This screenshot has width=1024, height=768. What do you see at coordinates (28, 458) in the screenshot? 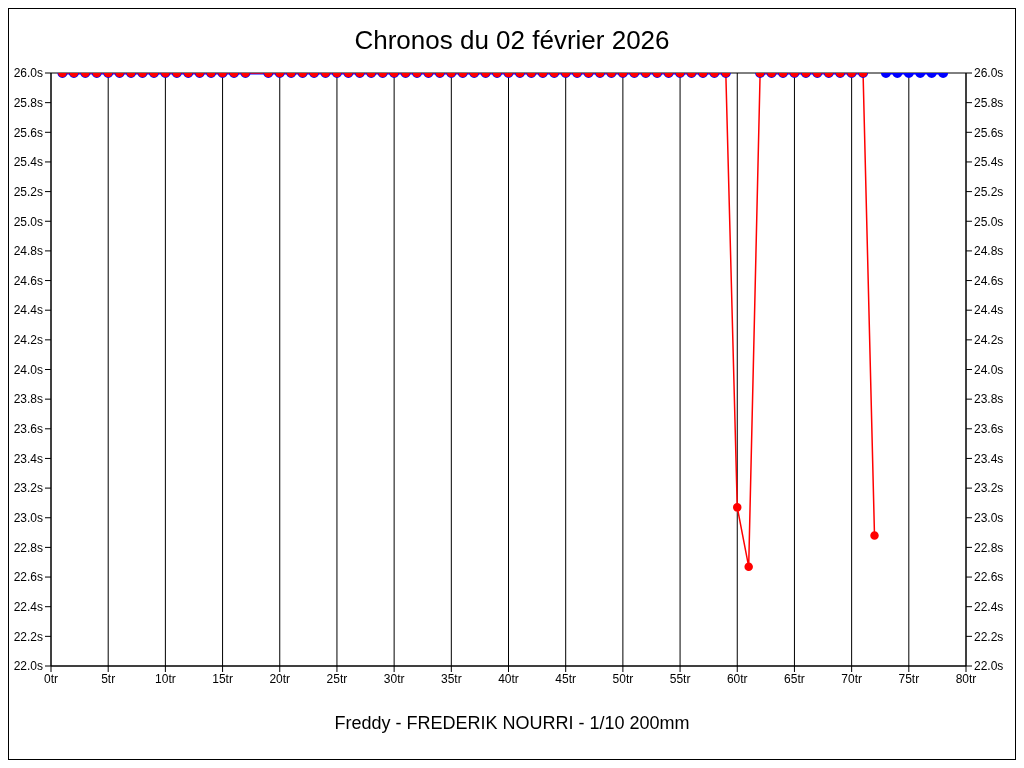
I see `y-tick-label: 23.4s` at bounding box center [28, 458].